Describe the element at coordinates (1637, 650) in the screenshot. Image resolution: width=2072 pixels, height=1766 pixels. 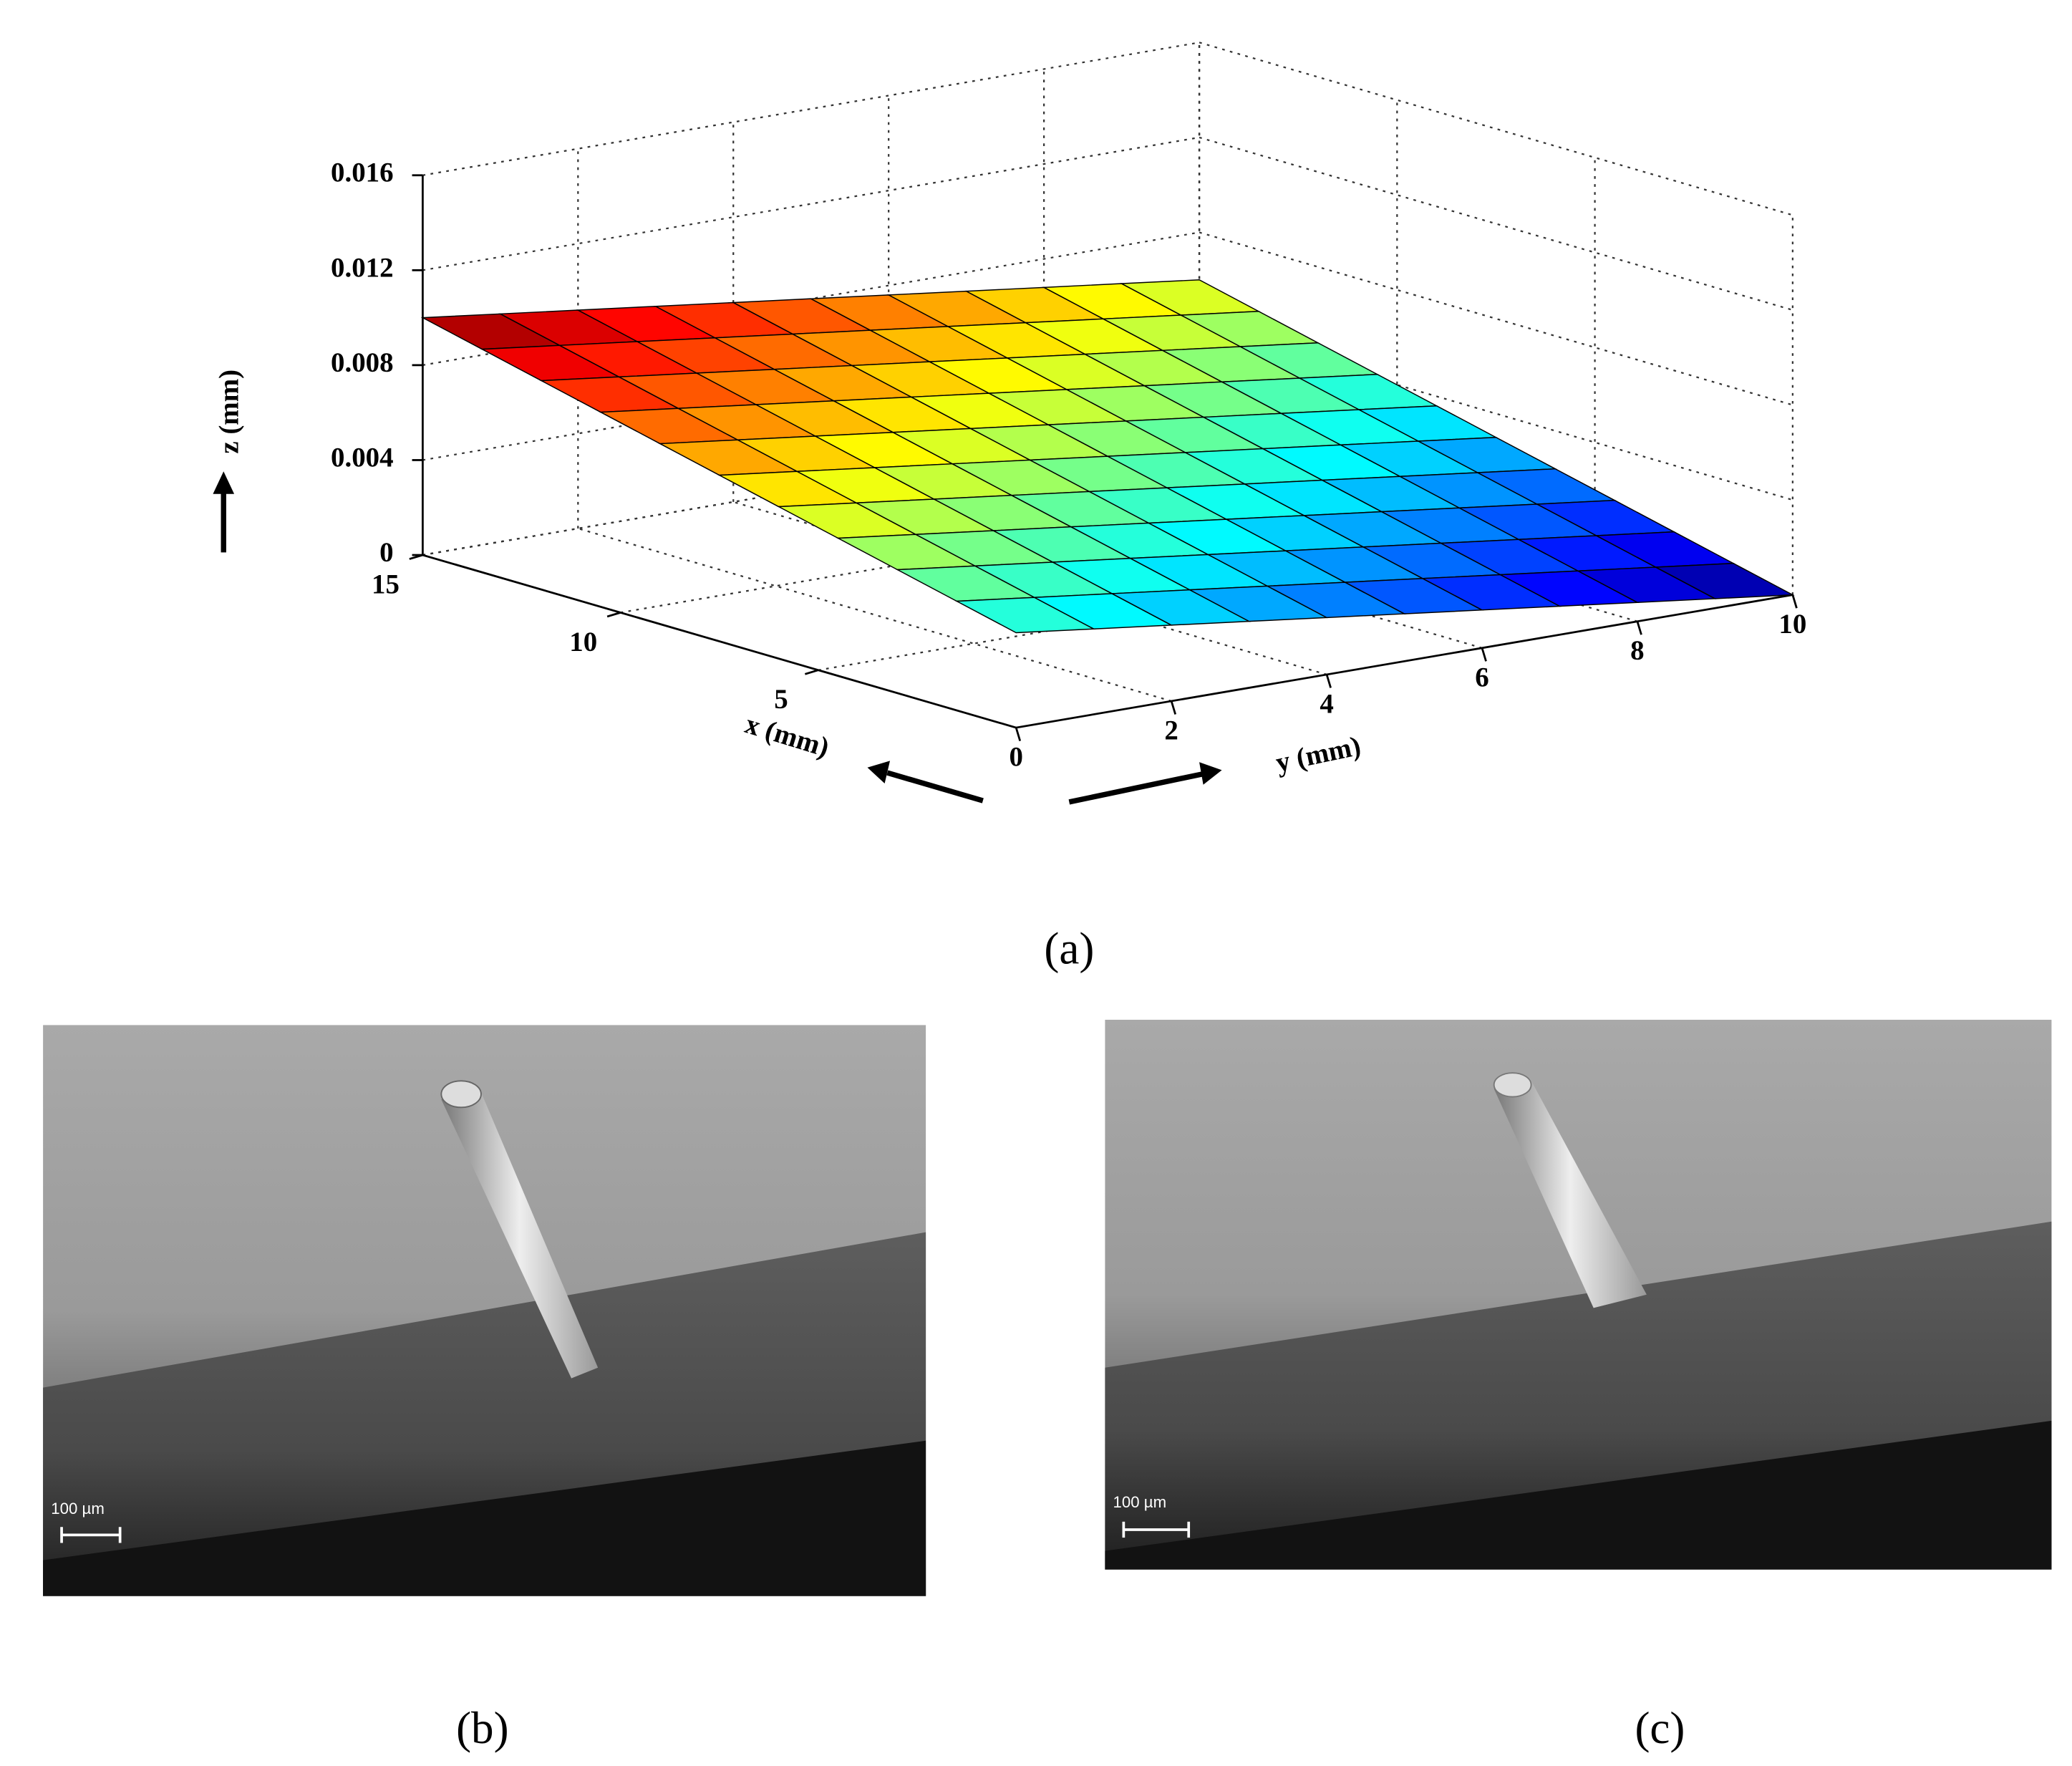
I see `y-tick-label: 8` at that location.